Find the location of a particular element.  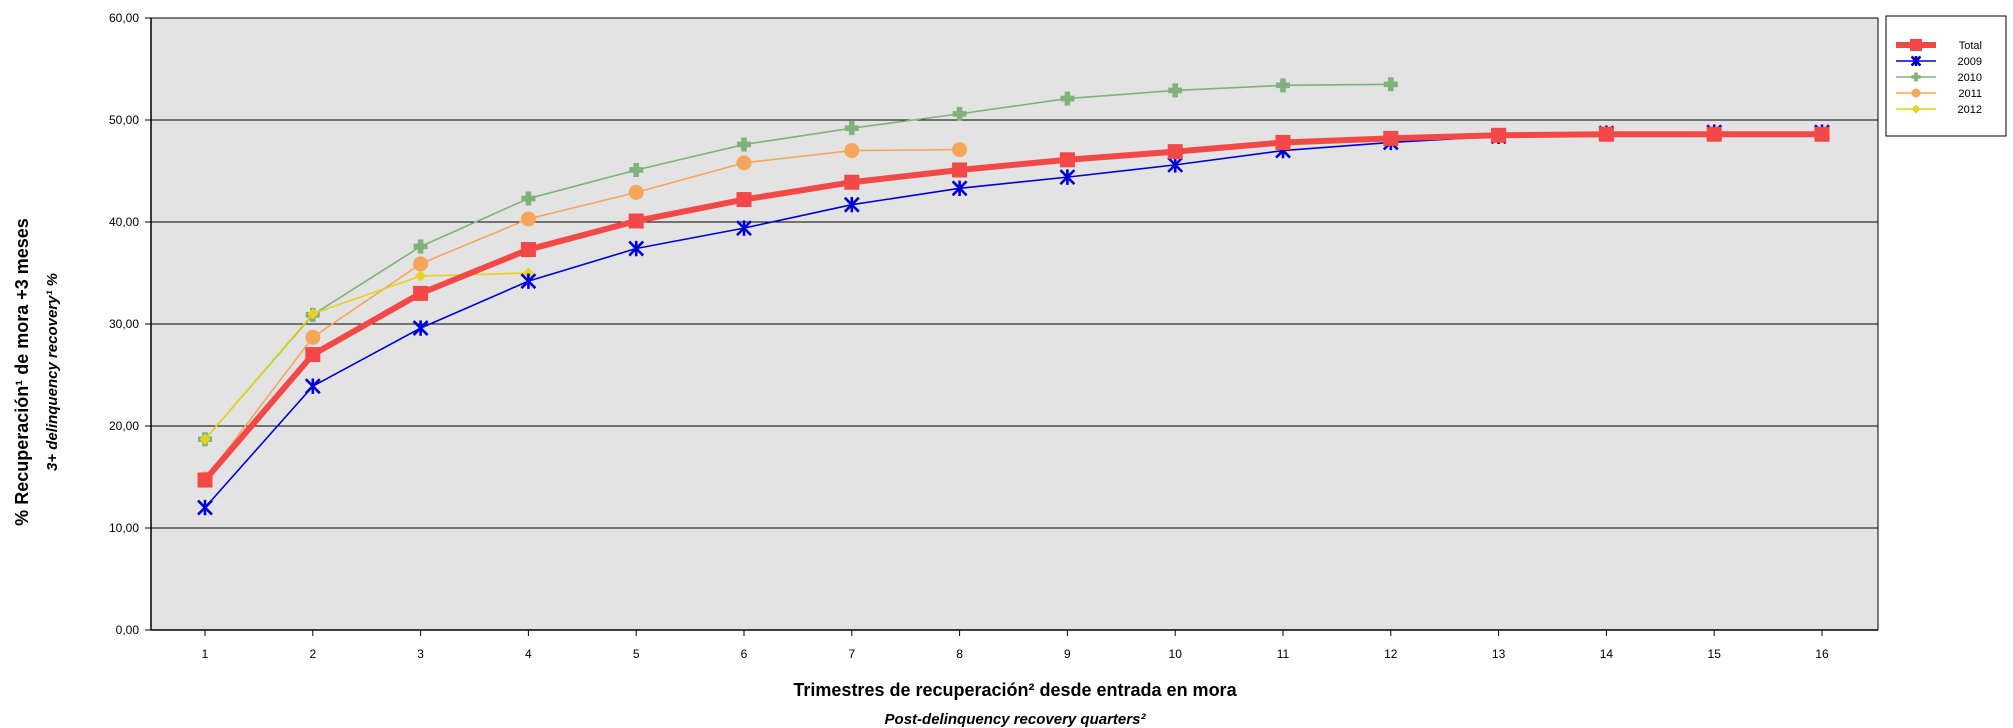

legend-label: Total is located at coordinates (1970, 46).